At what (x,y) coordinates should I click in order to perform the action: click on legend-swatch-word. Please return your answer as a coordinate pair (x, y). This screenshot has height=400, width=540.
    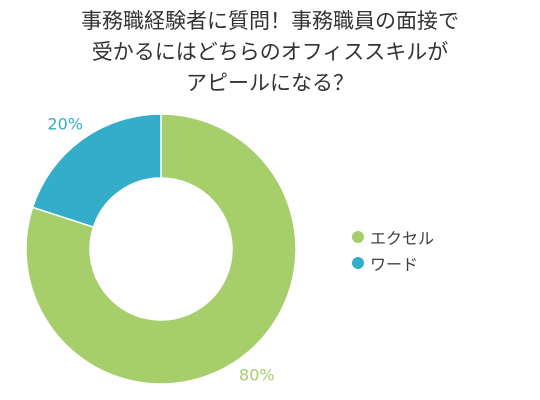
    Looking at the image, I should click on (358, 263).